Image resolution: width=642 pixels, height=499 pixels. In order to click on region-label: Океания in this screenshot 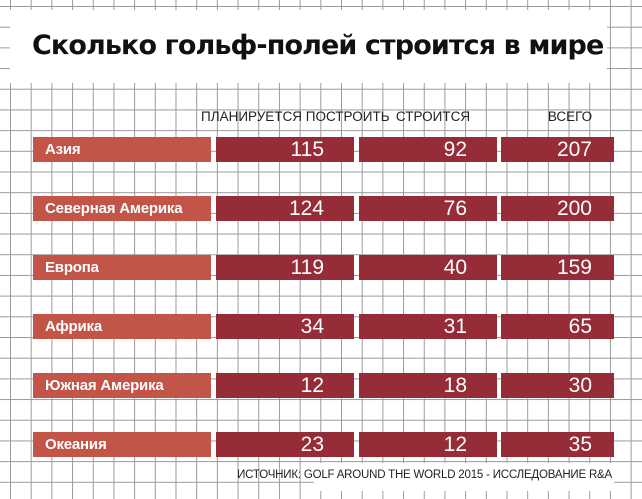, I will do `click(122, 444)`.